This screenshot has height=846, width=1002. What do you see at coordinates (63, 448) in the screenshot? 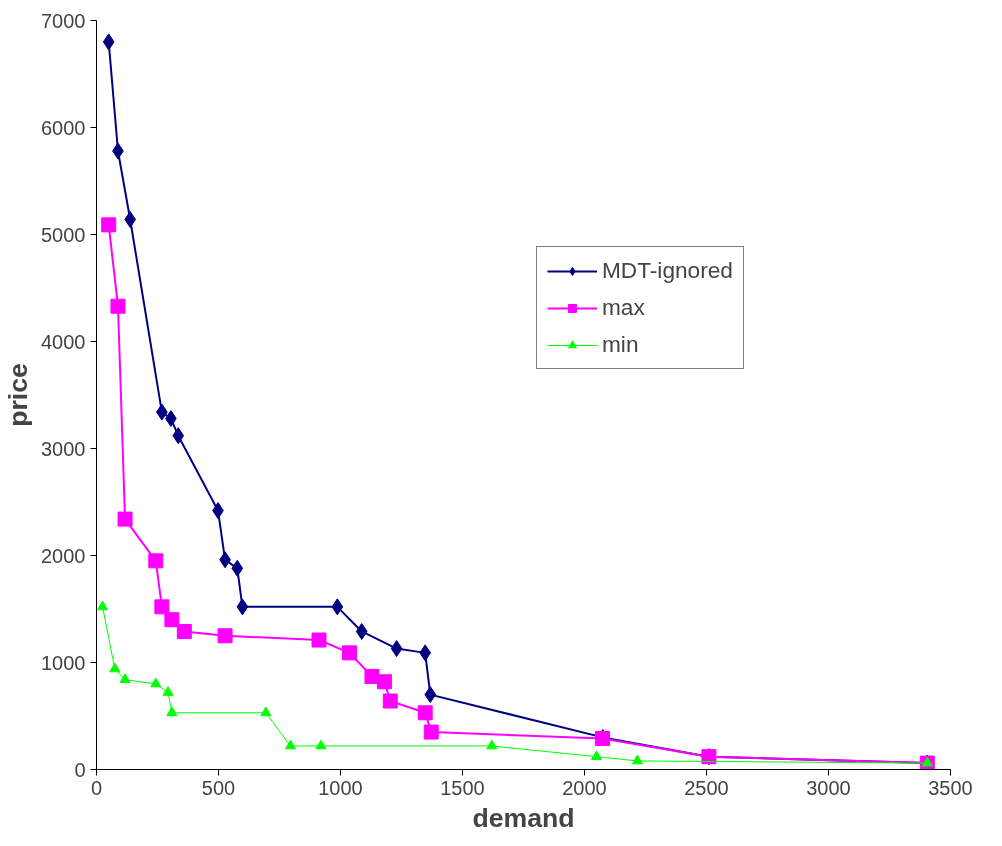
I see `y-tick-label: 3000` at bounding box center [63, 448].